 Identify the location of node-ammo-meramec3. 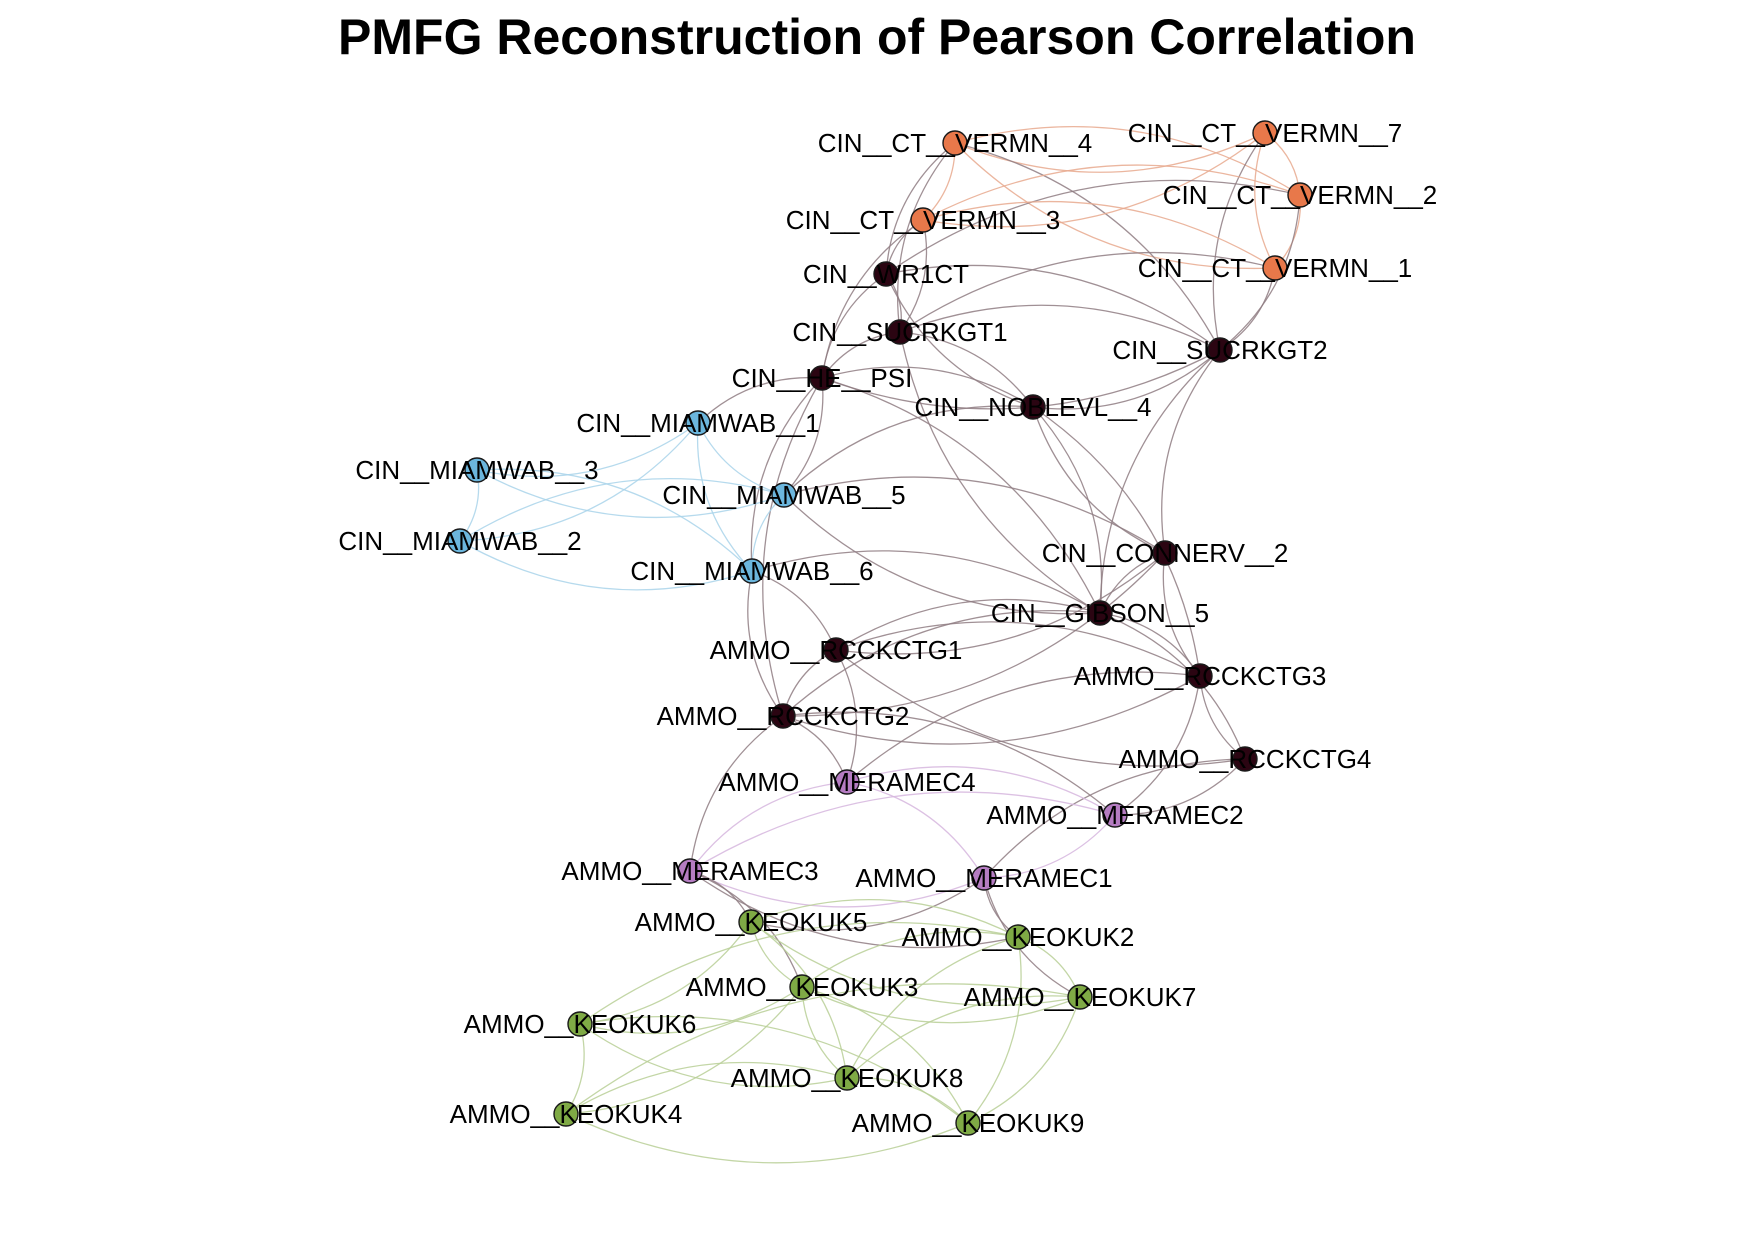
(690, 871).